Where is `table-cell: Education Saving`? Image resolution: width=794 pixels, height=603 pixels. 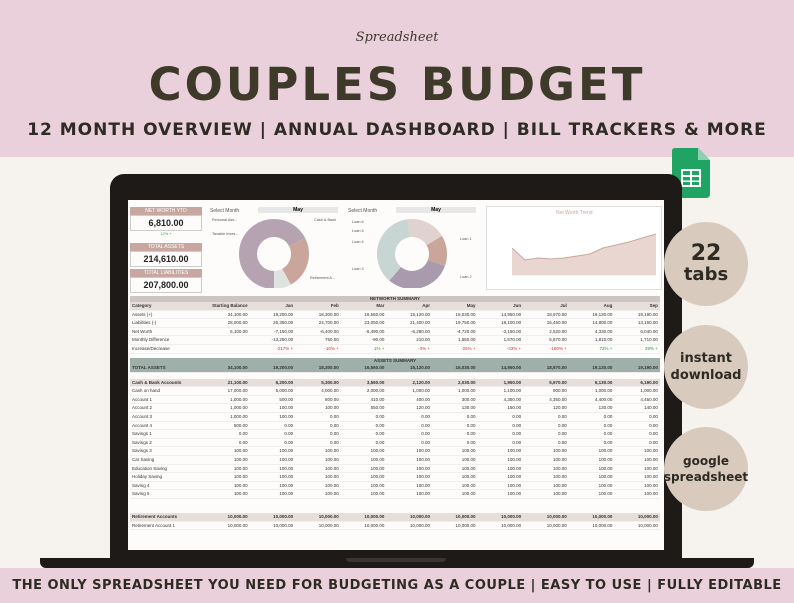
table-cell: Education Saving is located at coordinates (150, 468).